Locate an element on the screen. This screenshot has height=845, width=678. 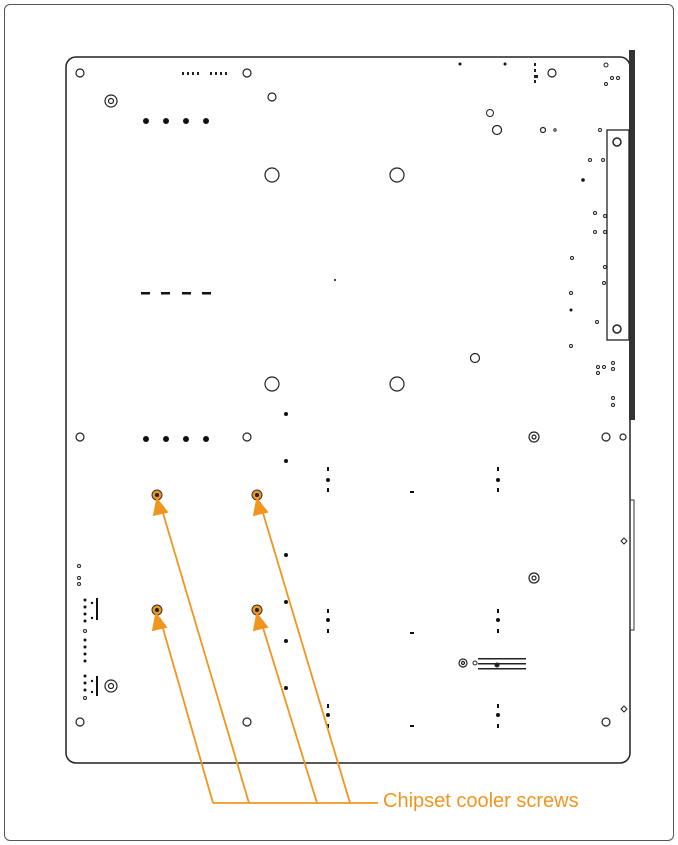
callout-label: Chipset cooler screws is located at coordinates (481, 801).